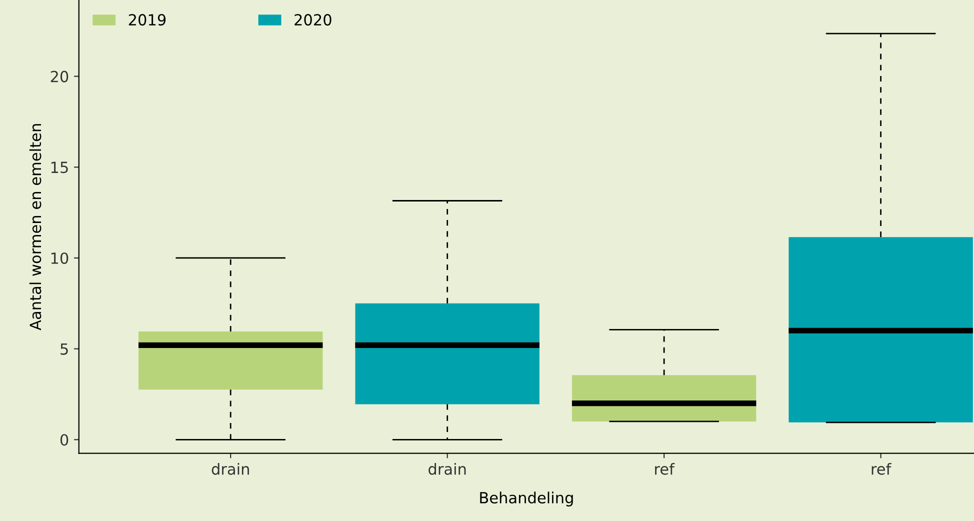 The width and height of the screenshot is (974, 521). What do you see at coordinates (526, 499) in the screenshot?
I see `x-axis-title: Behandeling` at bounding box center [526, 499].